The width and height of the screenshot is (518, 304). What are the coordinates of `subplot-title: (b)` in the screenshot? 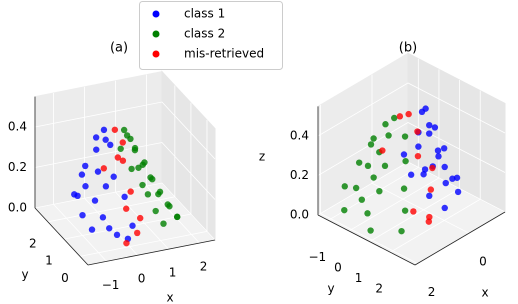 It's located at (408, 48).